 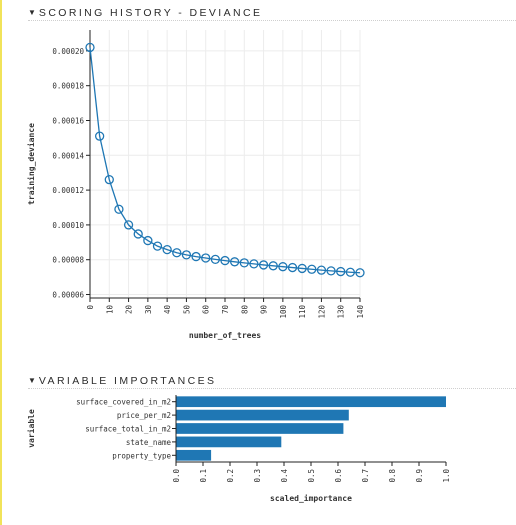 I want to click on x-tick-label: 80, so click(x=244, y=310).